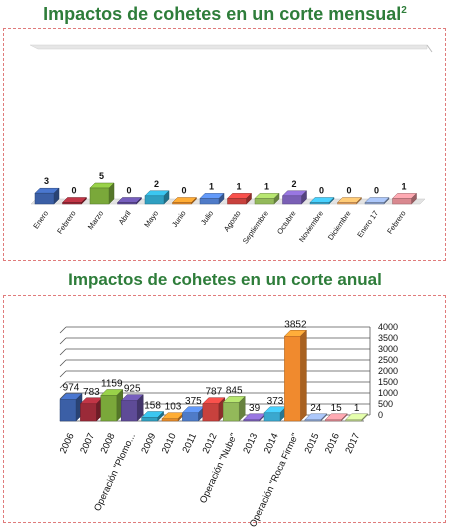  What do you see at coordinates (388, 382) in the screenshot?
I see `y-tick-label: 1500` at bounding box center [388, 382].